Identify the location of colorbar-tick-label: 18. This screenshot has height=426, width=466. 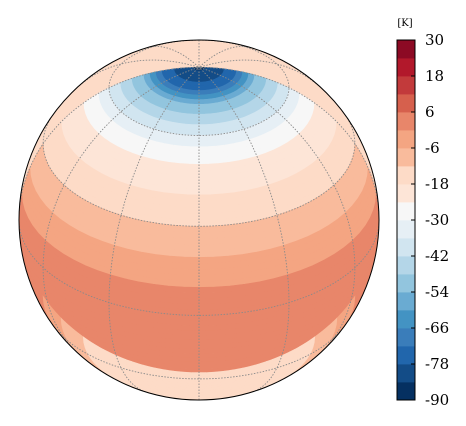
(434, 76).